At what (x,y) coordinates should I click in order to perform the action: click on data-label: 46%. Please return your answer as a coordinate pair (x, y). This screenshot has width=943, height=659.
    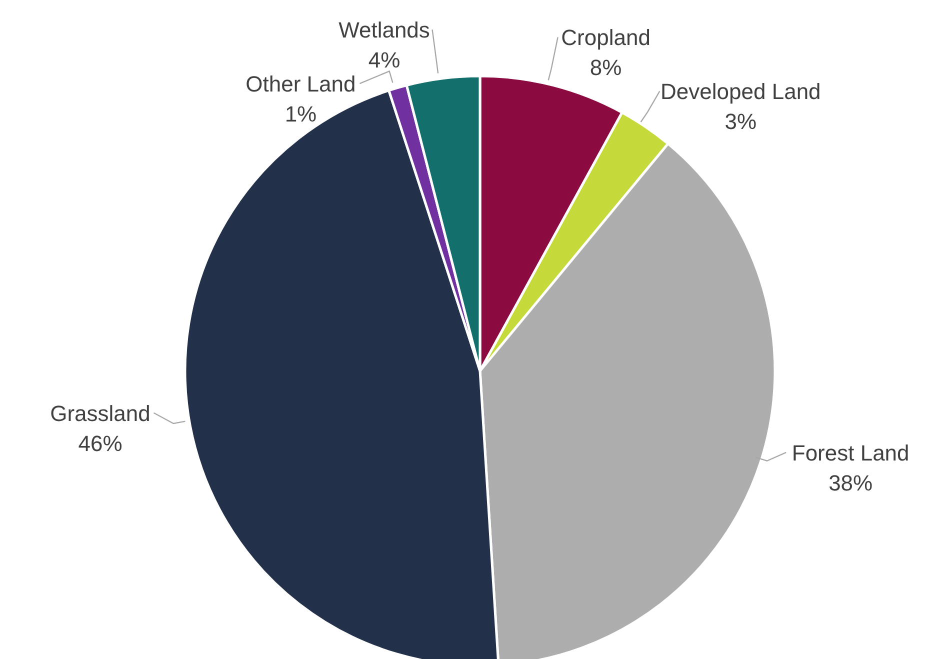
    Looking at the image, I should click on (100, 443).